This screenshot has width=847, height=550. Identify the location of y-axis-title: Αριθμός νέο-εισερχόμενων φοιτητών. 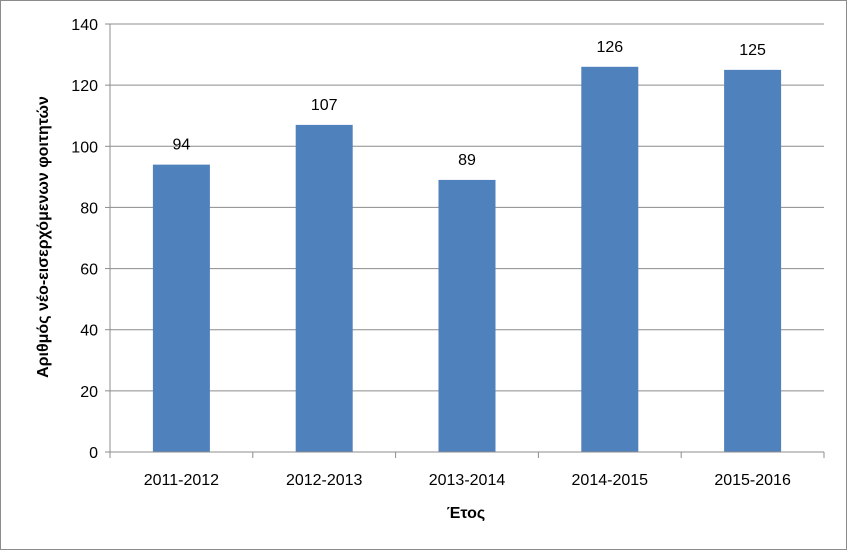
(43, 237).